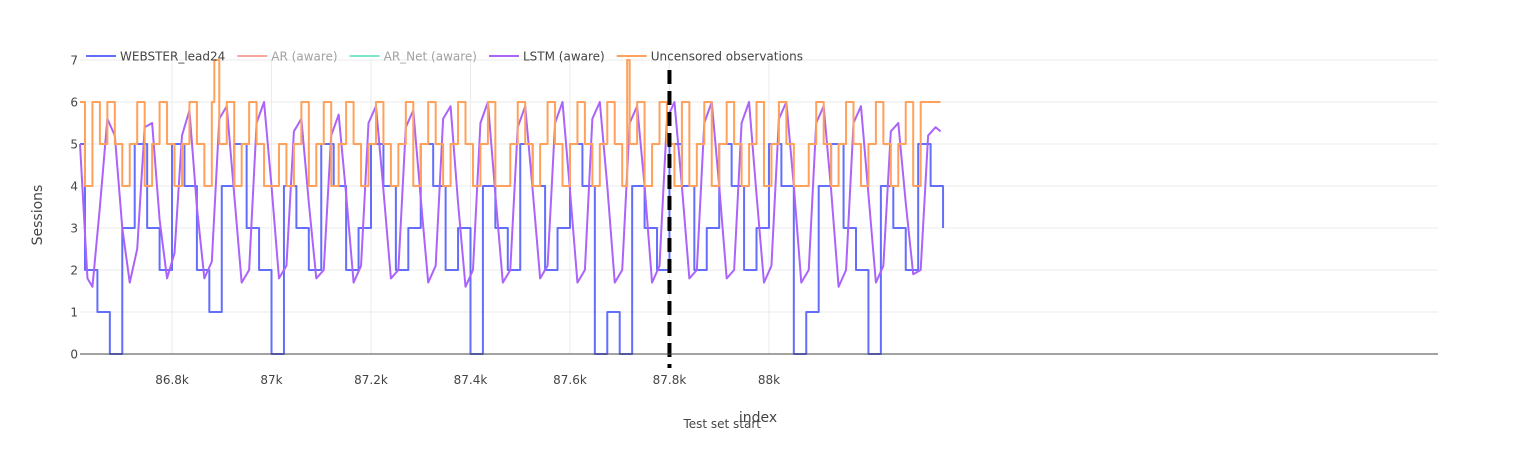  I want to click on x-tick-label: 86.8k, so click(172, 380).